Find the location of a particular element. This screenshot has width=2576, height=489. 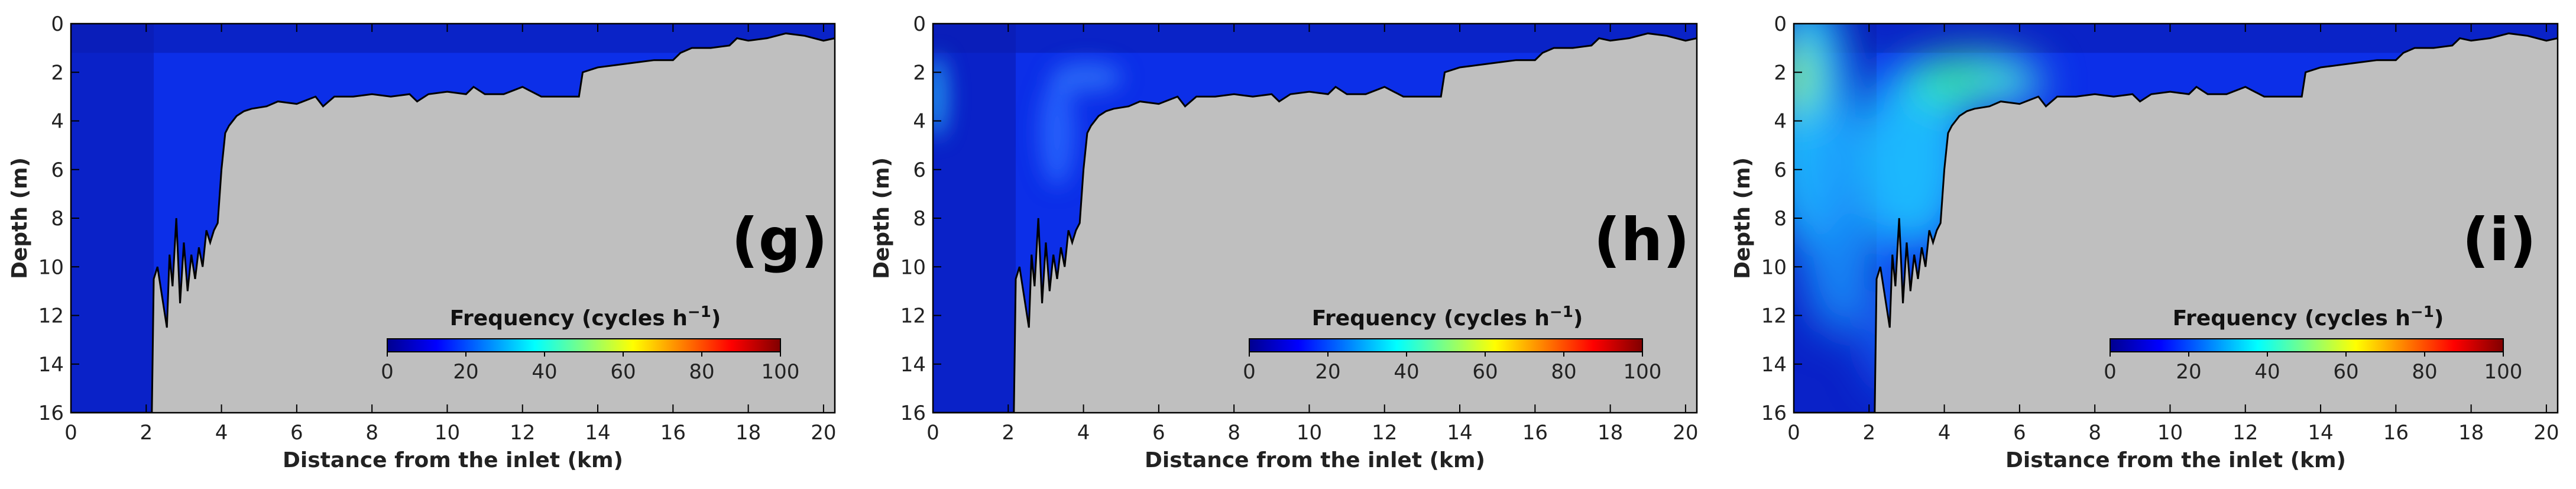

x-tick-label: 18 is located at coordinates (1610, 433).